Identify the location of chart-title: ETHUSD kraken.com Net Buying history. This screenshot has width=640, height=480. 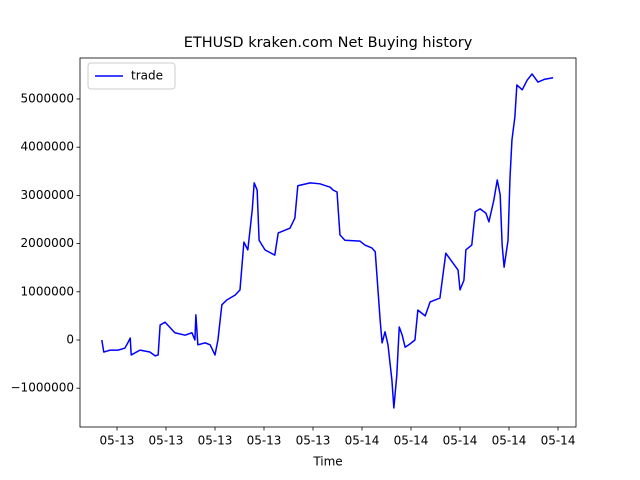
(328, 43).